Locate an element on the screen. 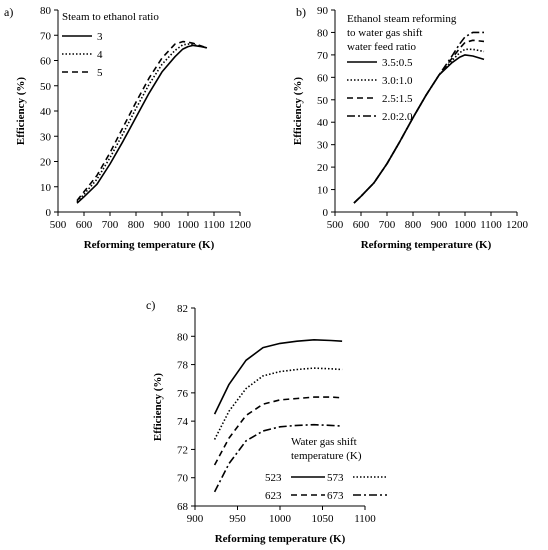 This screenshot has height=550, width=548. y-tick-label: 76 is located at coordinates (183, 394).